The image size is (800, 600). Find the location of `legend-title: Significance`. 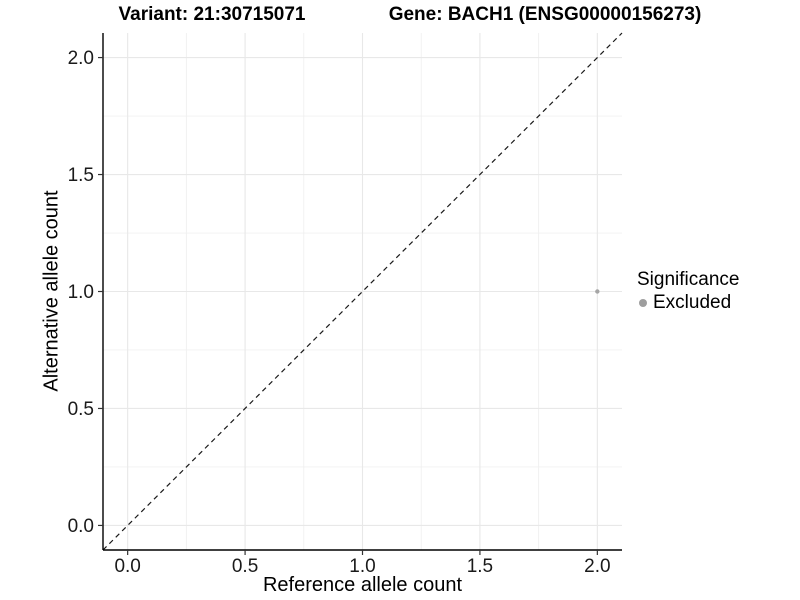

legend-title: Significance is located at coordinates (688, 279).